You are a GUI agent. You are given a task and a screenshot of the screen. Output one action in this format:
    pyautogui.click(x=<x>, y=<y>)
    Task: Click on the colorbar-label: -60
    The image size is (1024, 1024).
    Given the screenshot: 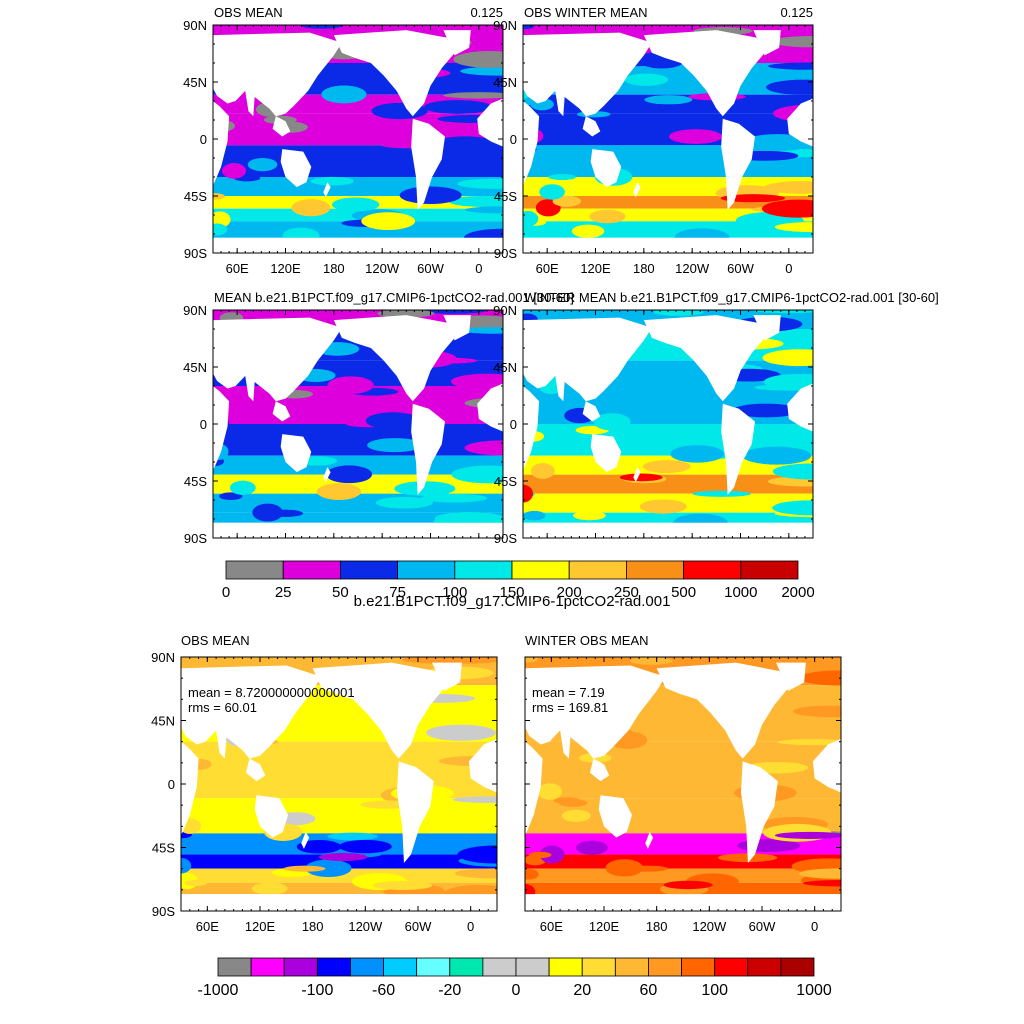 What is the action you would take?
    pyautogui.click(x=383, y=990)
    